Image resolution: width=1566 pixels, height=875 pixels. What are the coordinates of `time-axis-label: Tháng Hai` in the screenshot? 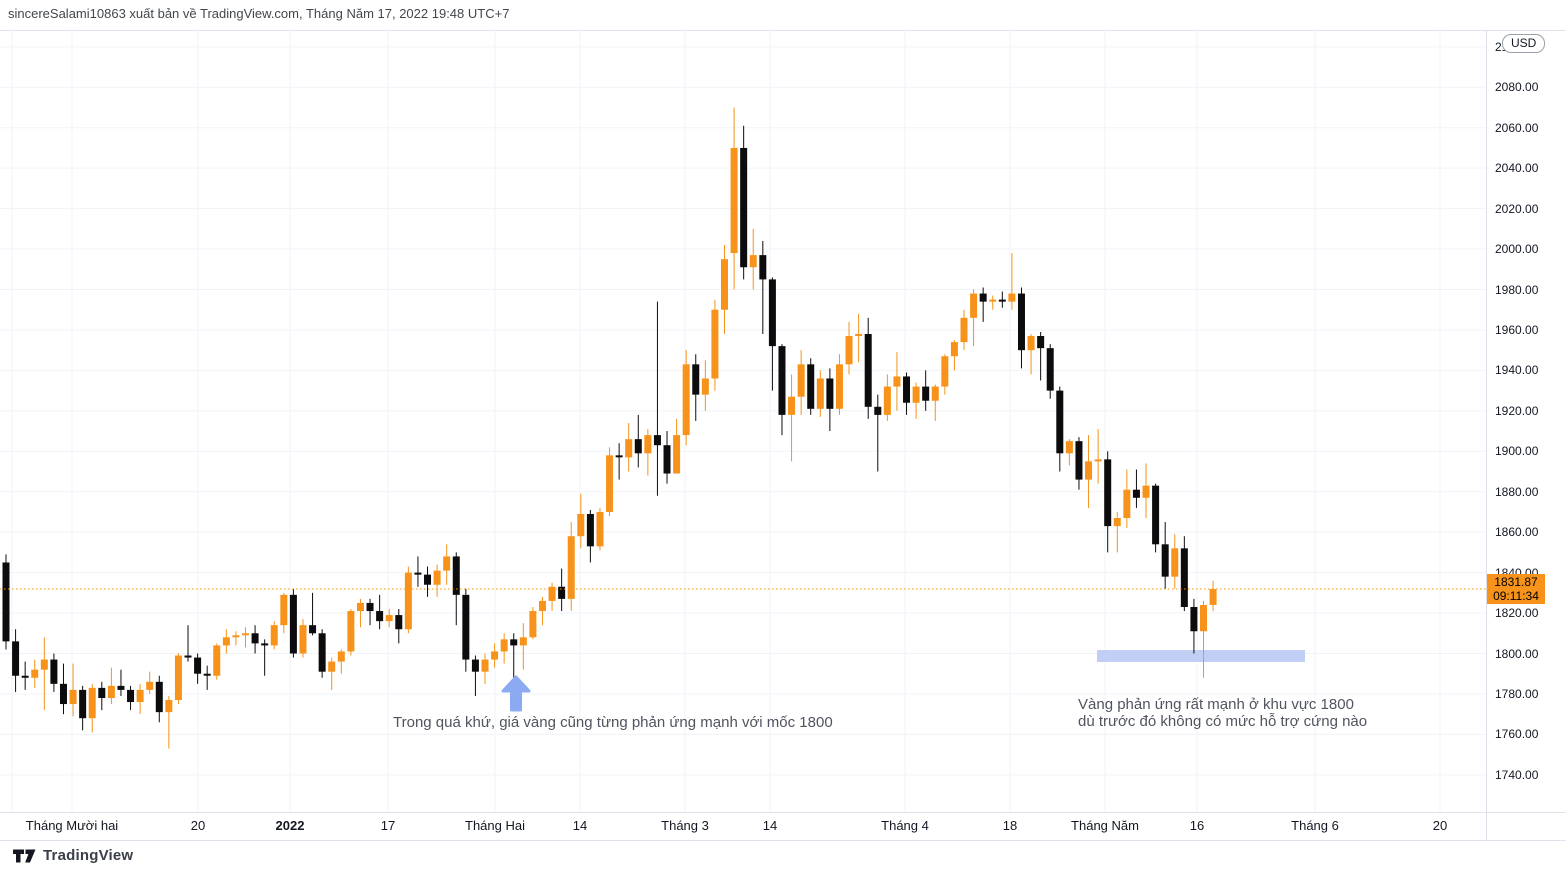 It's located at (495, 825).